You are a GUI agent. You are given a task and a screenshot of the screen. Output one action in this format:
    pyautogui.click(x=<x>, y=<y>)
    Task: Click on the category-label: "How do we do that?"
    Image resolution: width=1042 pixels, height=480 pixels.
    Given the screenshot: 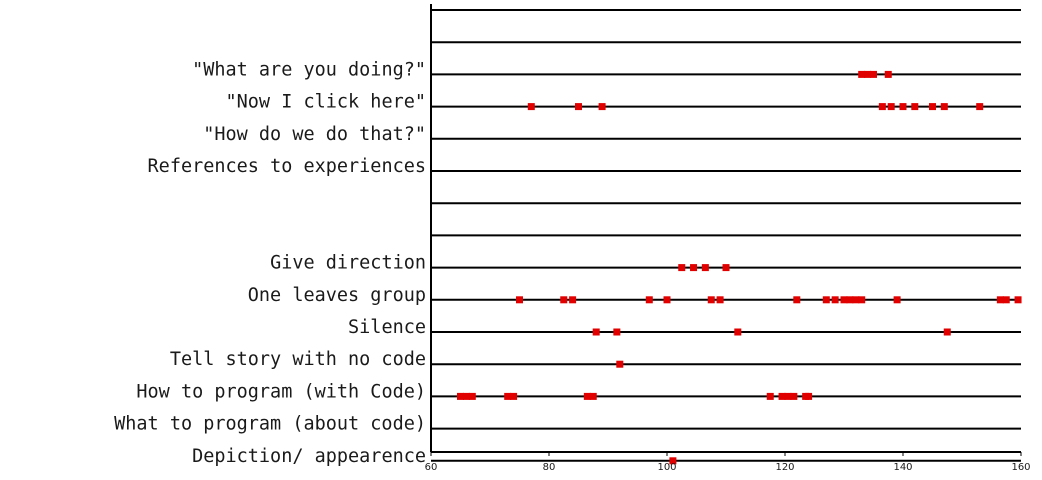 What is the action you would take?
    pyautogui.click(x=314, y=134)
    